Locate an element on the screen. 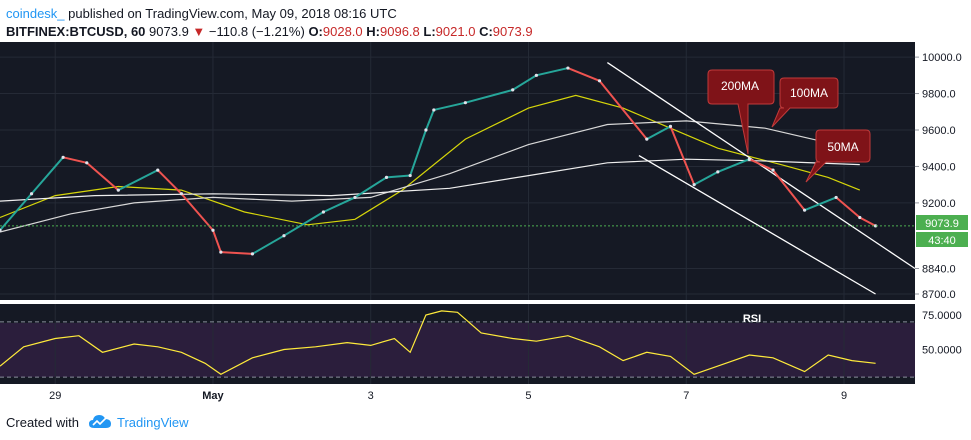 The image size is (971, 440). time-tick-label: 3 is located at coordinates (371, 396).